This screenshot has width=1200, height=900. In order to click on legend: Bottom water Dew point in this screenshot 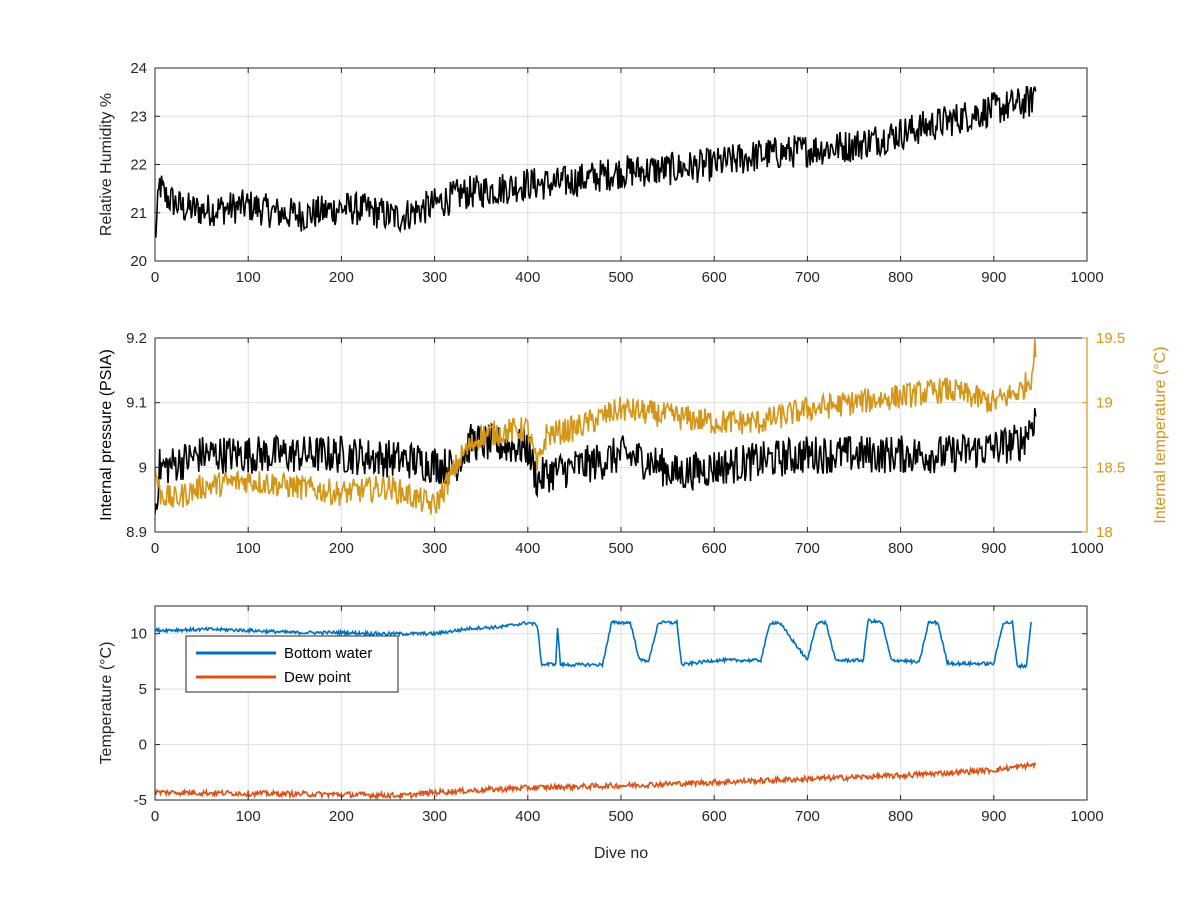, I will do `click(292, 664)`.